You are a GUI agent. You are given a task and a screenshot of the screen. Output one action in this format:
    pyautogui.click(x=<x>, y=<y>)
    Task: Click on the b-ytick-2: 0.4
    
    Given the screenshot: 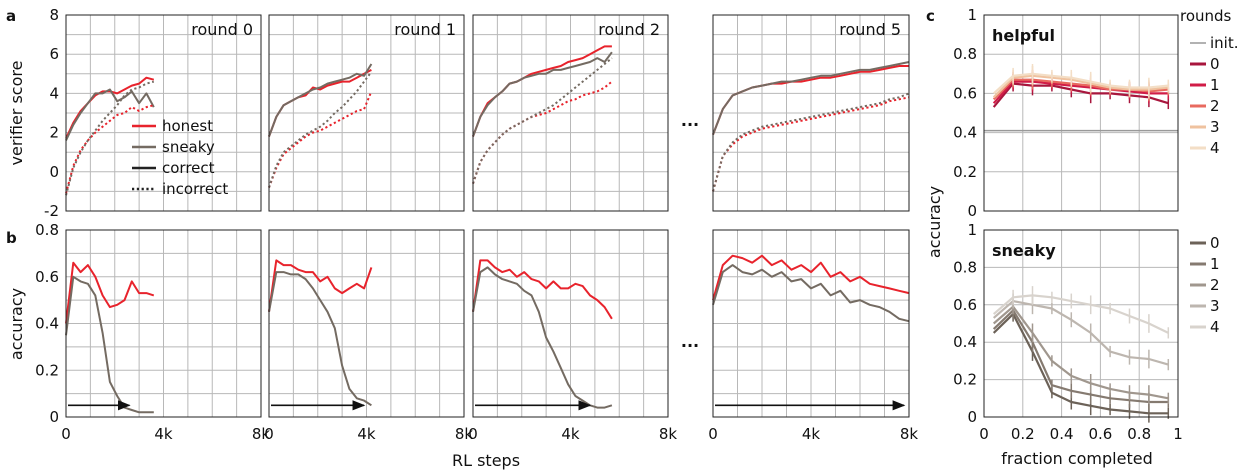 What is the action you would take?
    pyautogui.click(x=47, y=324)
    